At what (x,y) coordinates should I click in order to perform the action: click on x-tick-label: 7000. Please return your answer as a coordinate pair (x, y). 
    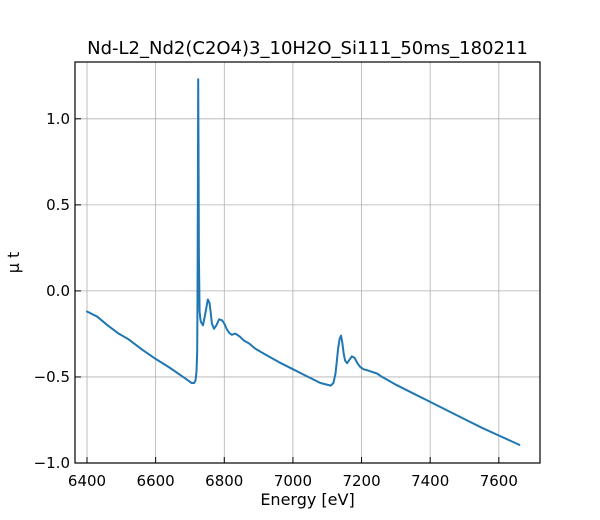
    Looking at the image, I should click on (293, 481).